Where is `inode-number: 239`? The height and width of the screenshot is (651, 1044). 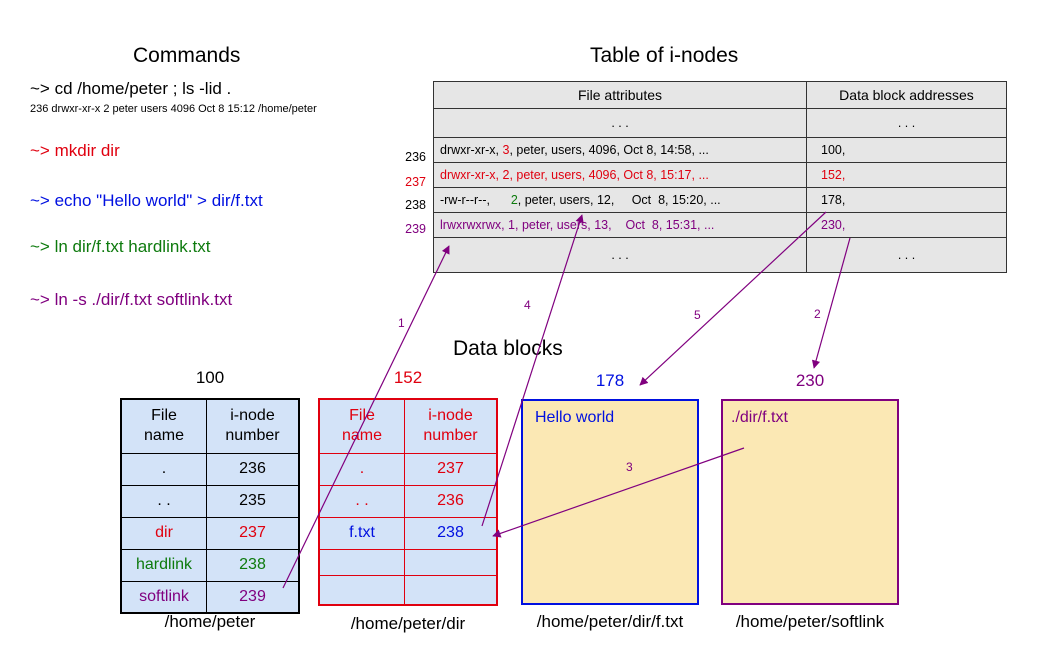
inode-number: 239 is located at coordinates (415, 229).